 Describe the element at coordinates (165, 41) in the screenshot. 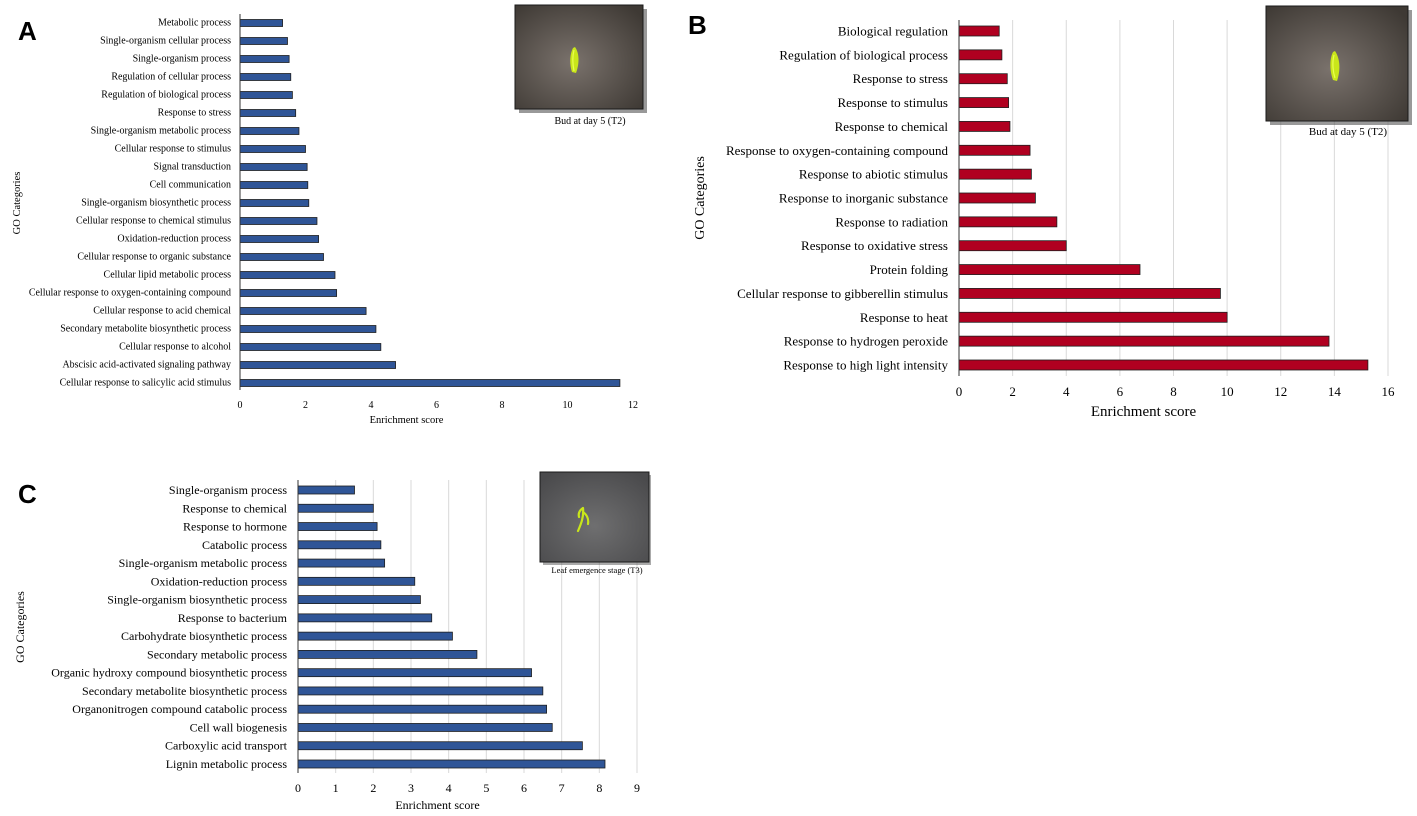

I see `category-label-a-1: Single-organism cellular process` at that location.